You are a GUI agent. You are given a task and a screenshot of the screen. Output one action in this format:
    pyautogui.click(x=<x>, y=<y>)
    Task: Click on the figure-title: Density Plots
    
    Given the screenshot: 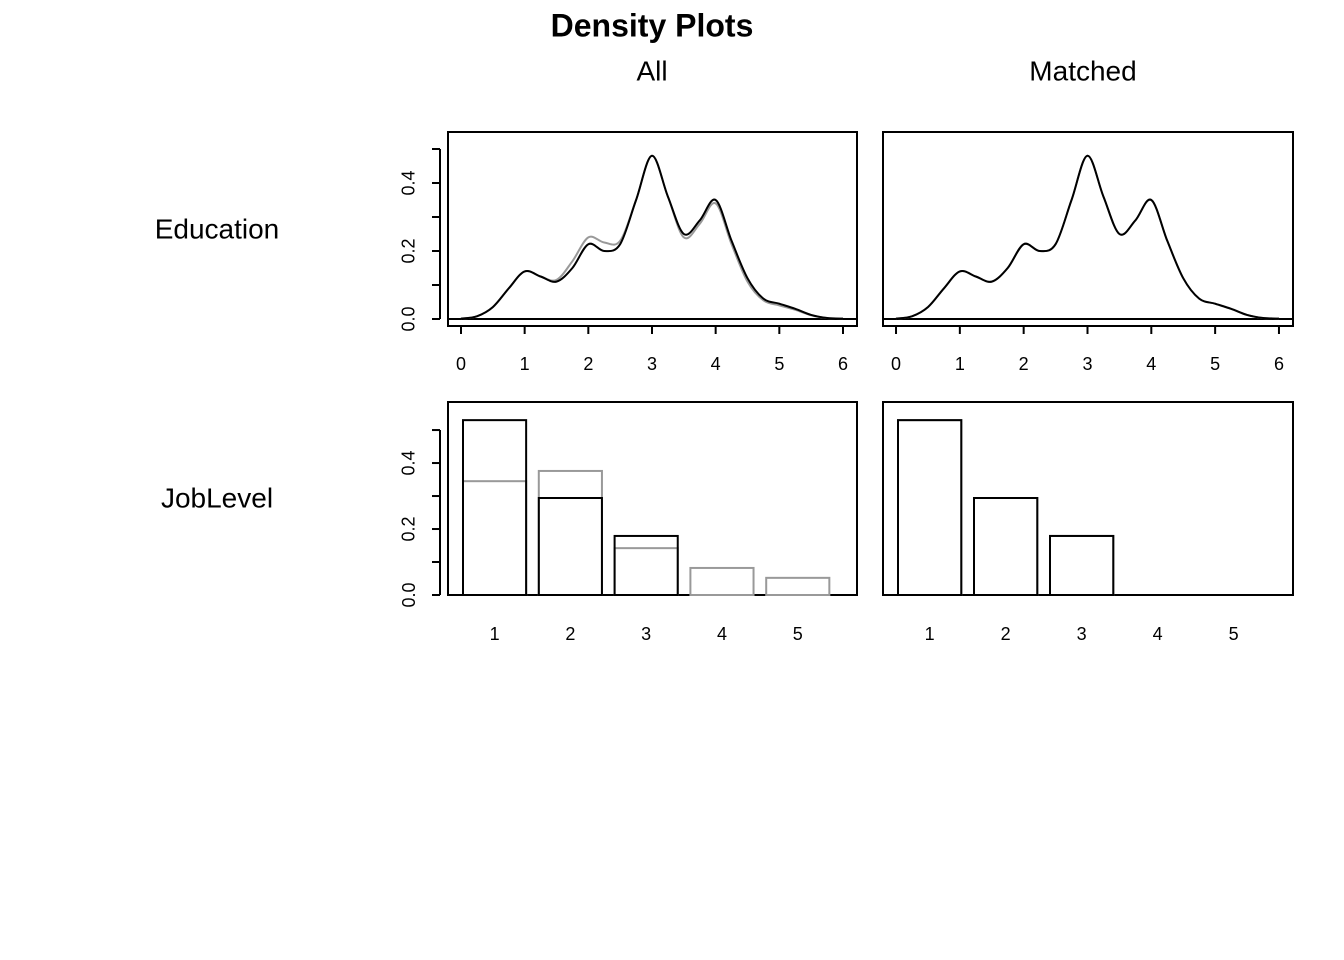 What is the action you would take?
    pyautogui.click(x=652, y=25)
    